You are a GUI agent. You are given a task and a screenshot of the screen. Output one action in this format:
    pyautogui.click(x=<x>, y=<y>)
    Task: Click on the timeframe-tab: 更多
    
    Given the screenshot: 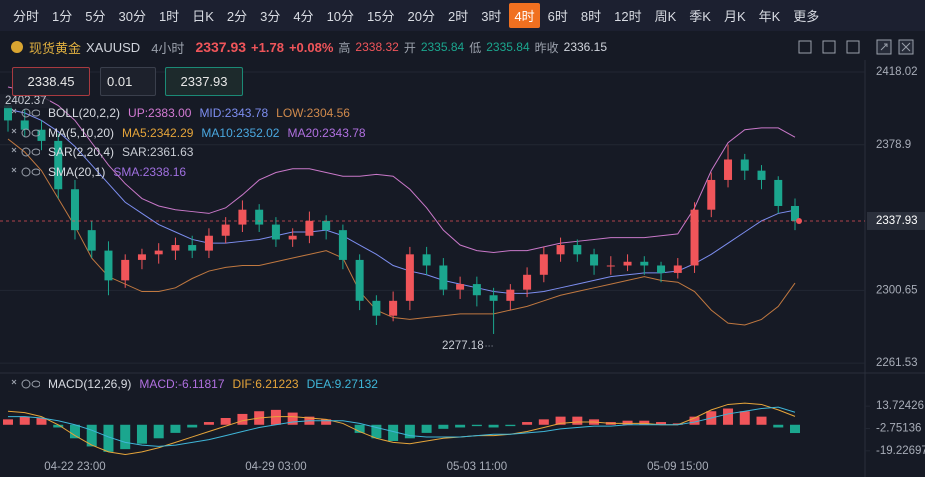 What is the action you would take?
    pyautogui.click(x=806, y=16)
    